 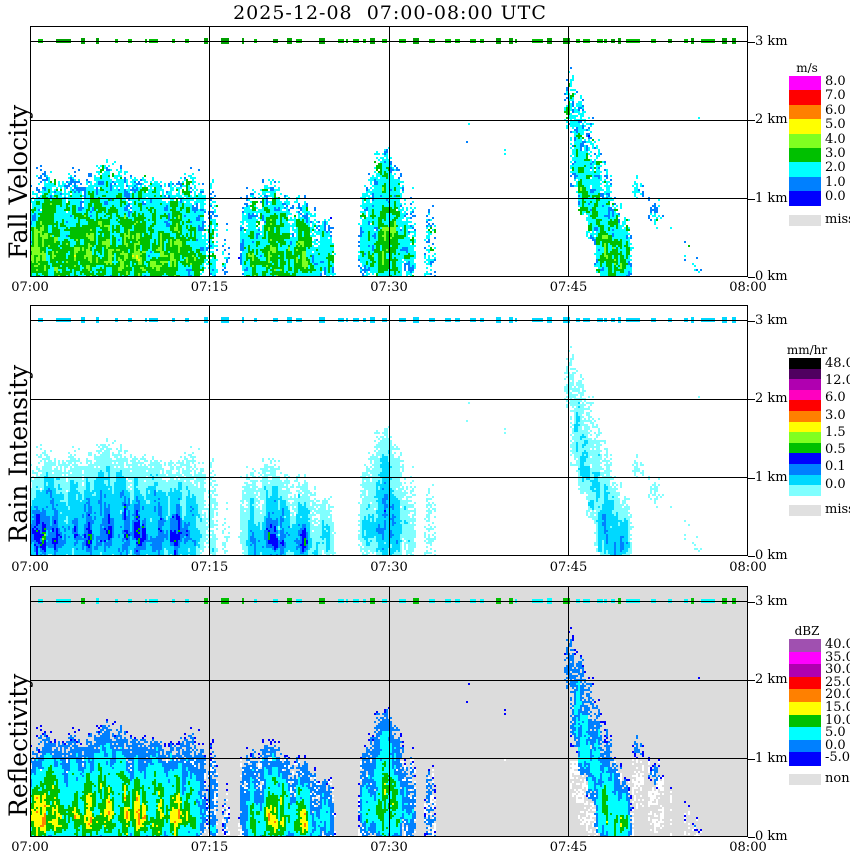 I want to click on colorbar-tick-label: 30.0, so click(x=837, y=670).